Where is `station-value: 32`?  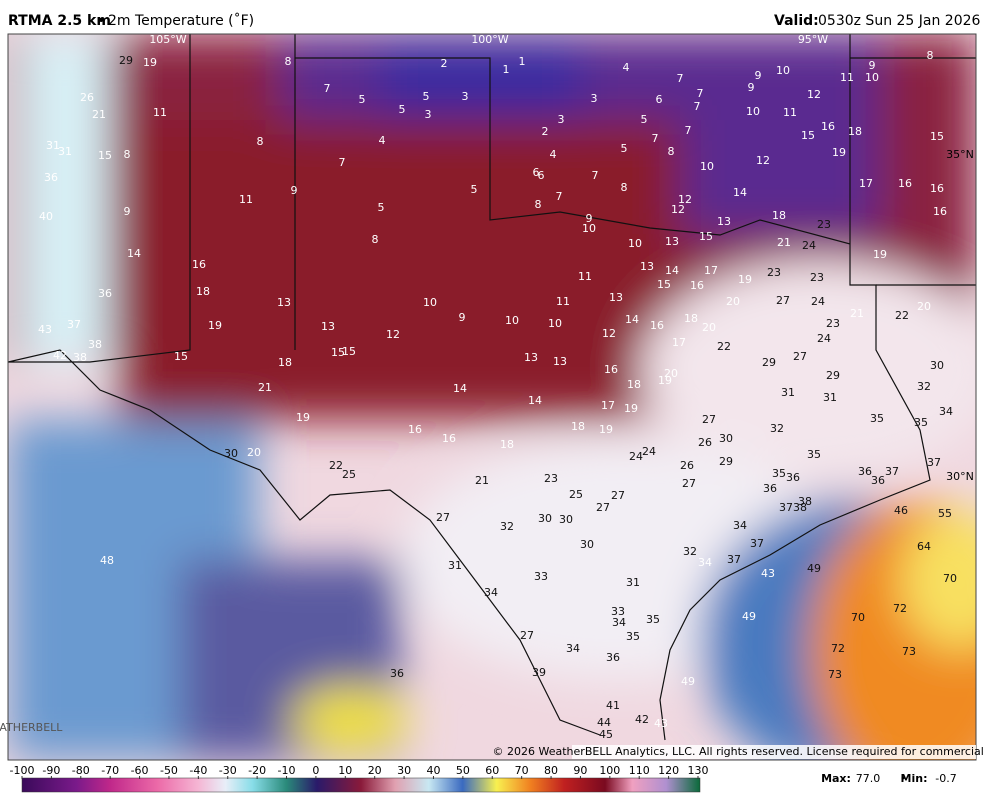
station-value: 32 is located at coordinates (690, 551).